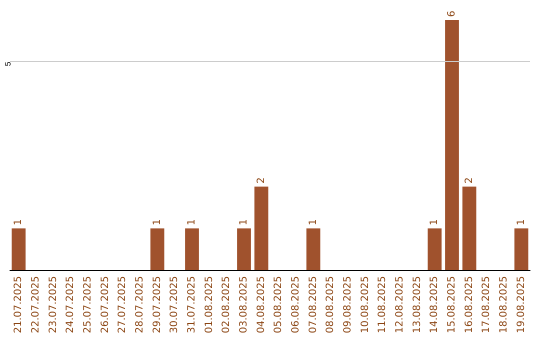 This screenshot has height=340, width=540. I want to click on x-tick-label: 06.08.2025, so click(296, 305).